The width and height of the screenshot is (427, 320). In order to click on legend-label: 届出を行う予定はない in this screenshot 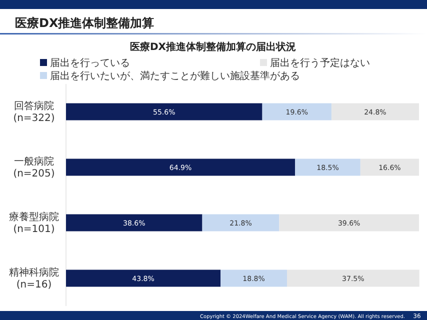, I will do `click(320, 63)`.